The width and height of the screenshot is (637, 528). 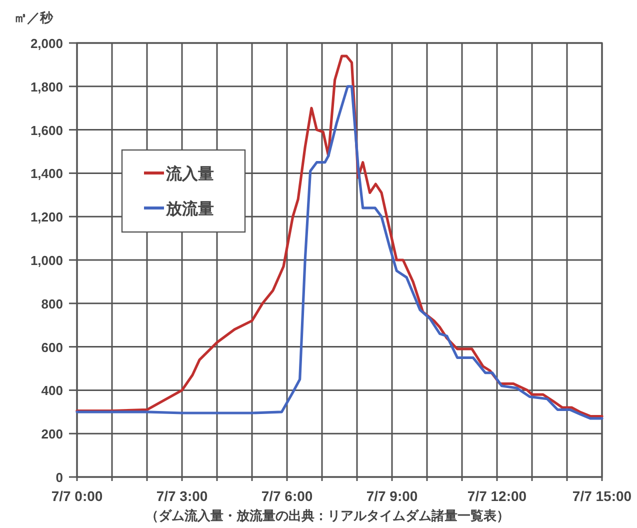 I want to click on x-tick-label: 7/7 12:00, so click(x=497, y=496).